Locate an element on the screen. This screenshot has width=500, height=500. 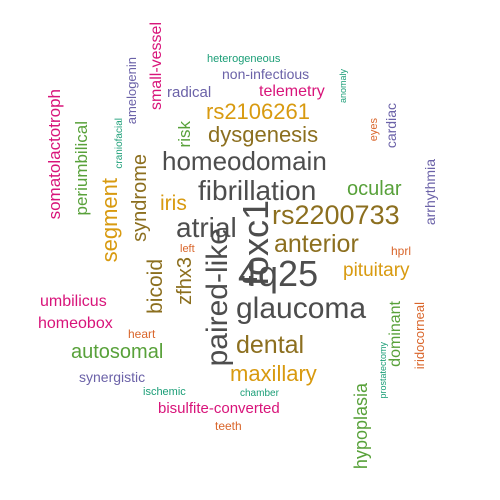
word-iris: iris is located at coordinates (173, 203).